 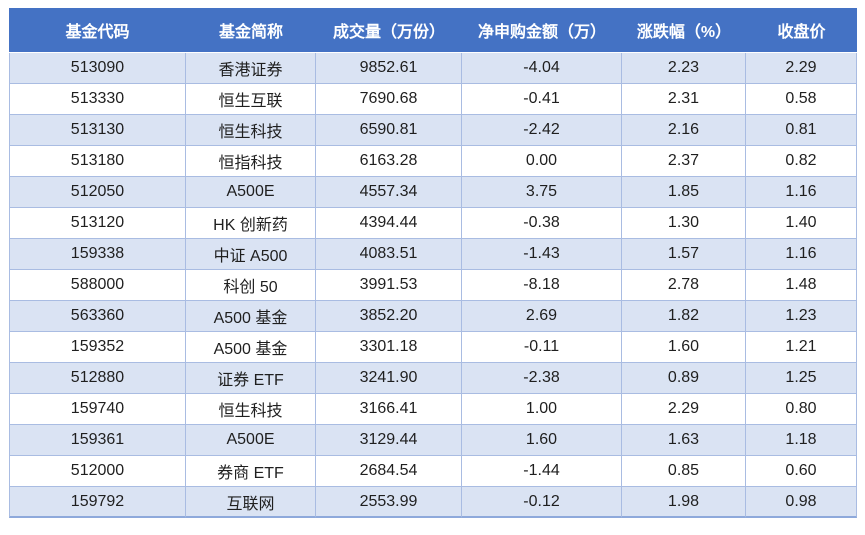 What do you see at coordinates (97, 347) in the screenshot?
I see `cell-fund-code: 159352` at bounding box center [97, 347].